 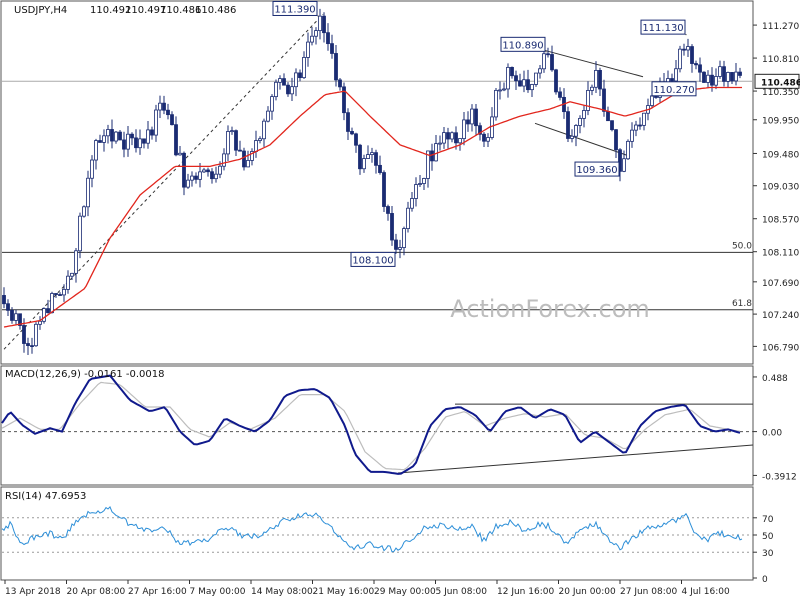 I want to click on time-tick-label: 21 May 16:00, so click(x=344, y=592).